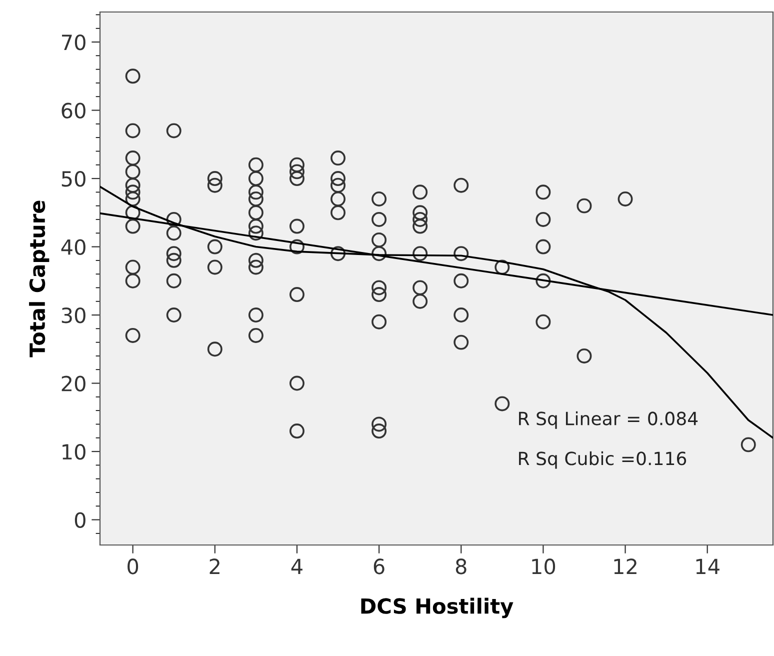 This screenshot has width=774, height=656. Describe the element at coordinates (215, 566) in the screenshot. I see `x-tick-label: 2` at that location.